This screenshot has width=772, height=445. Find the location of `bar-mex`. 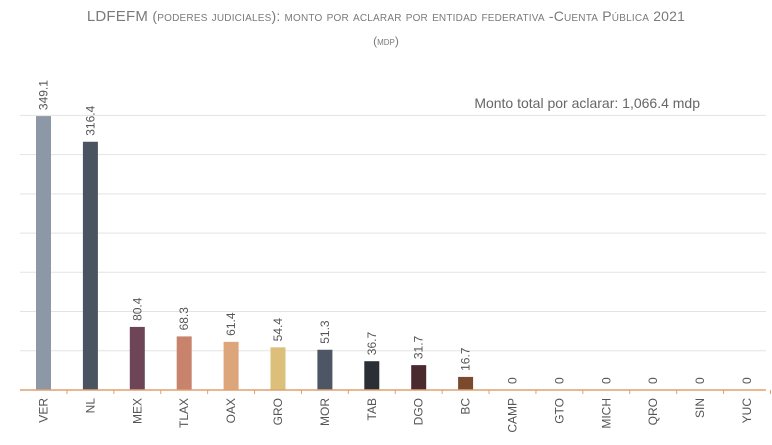

bar-mex is located at coordinates (137, 358).